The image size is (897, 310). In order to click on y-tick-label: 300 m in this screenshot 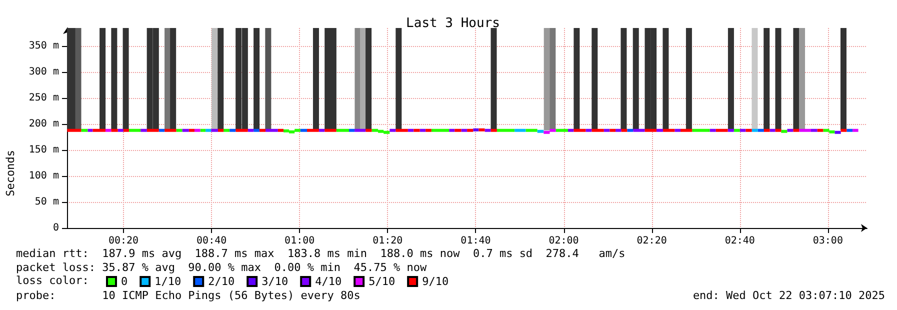, I will do `click(43, 72)`.